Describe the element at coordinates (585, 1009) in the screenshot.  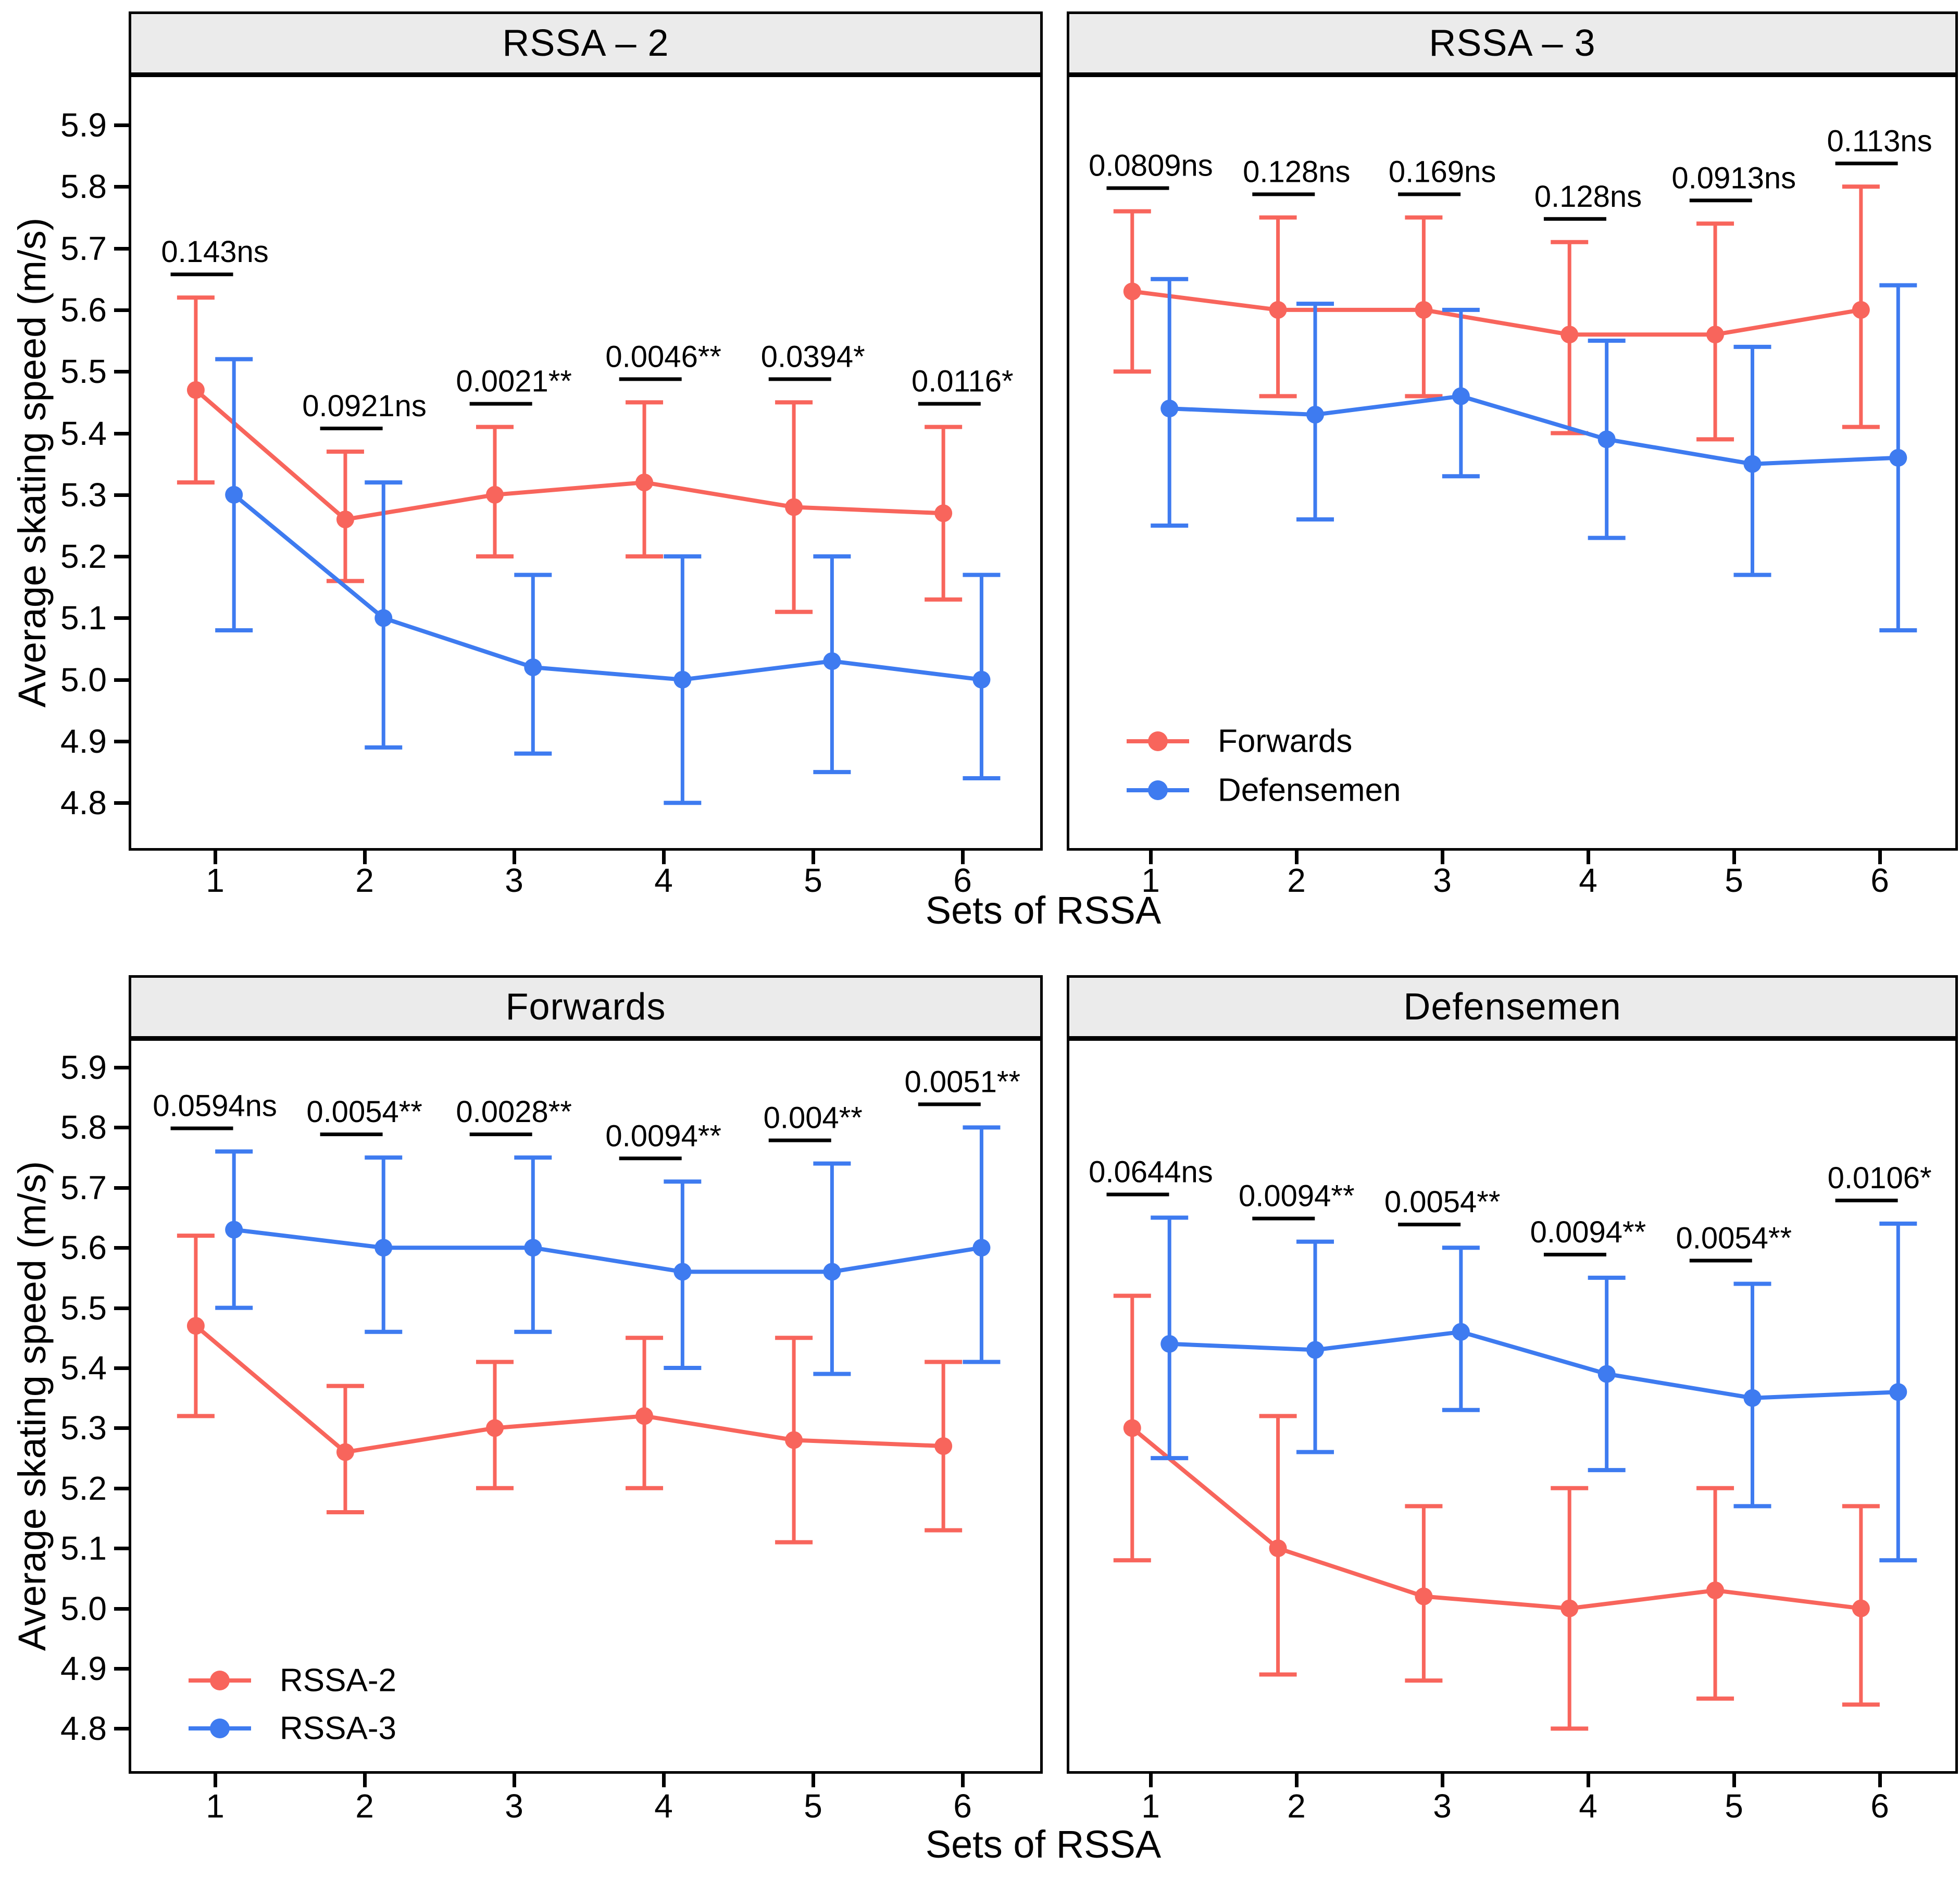
I see `panel-header-forwards: Forwards` at that location.